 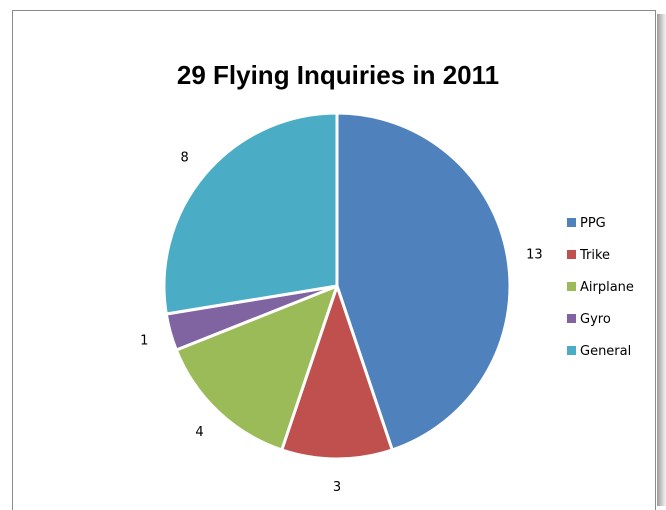 I want to click on pie-slice-airplane, so click(x=256, y=368).